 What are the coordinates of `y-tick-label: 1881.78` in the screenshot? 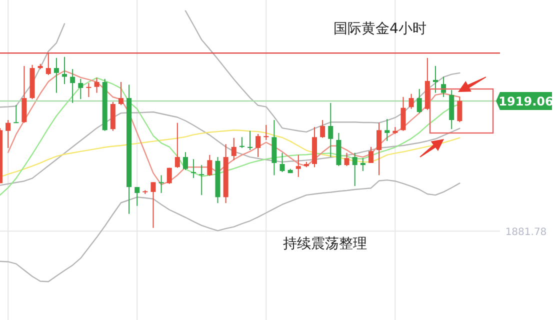 It's located at (526, 232).